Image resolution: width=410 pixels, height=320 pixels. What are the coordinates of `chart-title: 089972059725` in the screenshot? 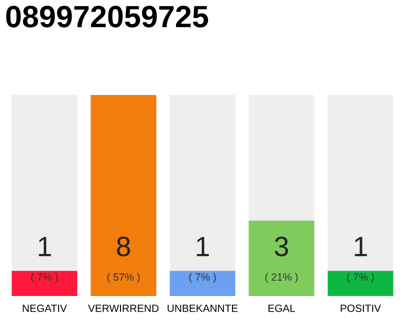 It's located at (107, 17).